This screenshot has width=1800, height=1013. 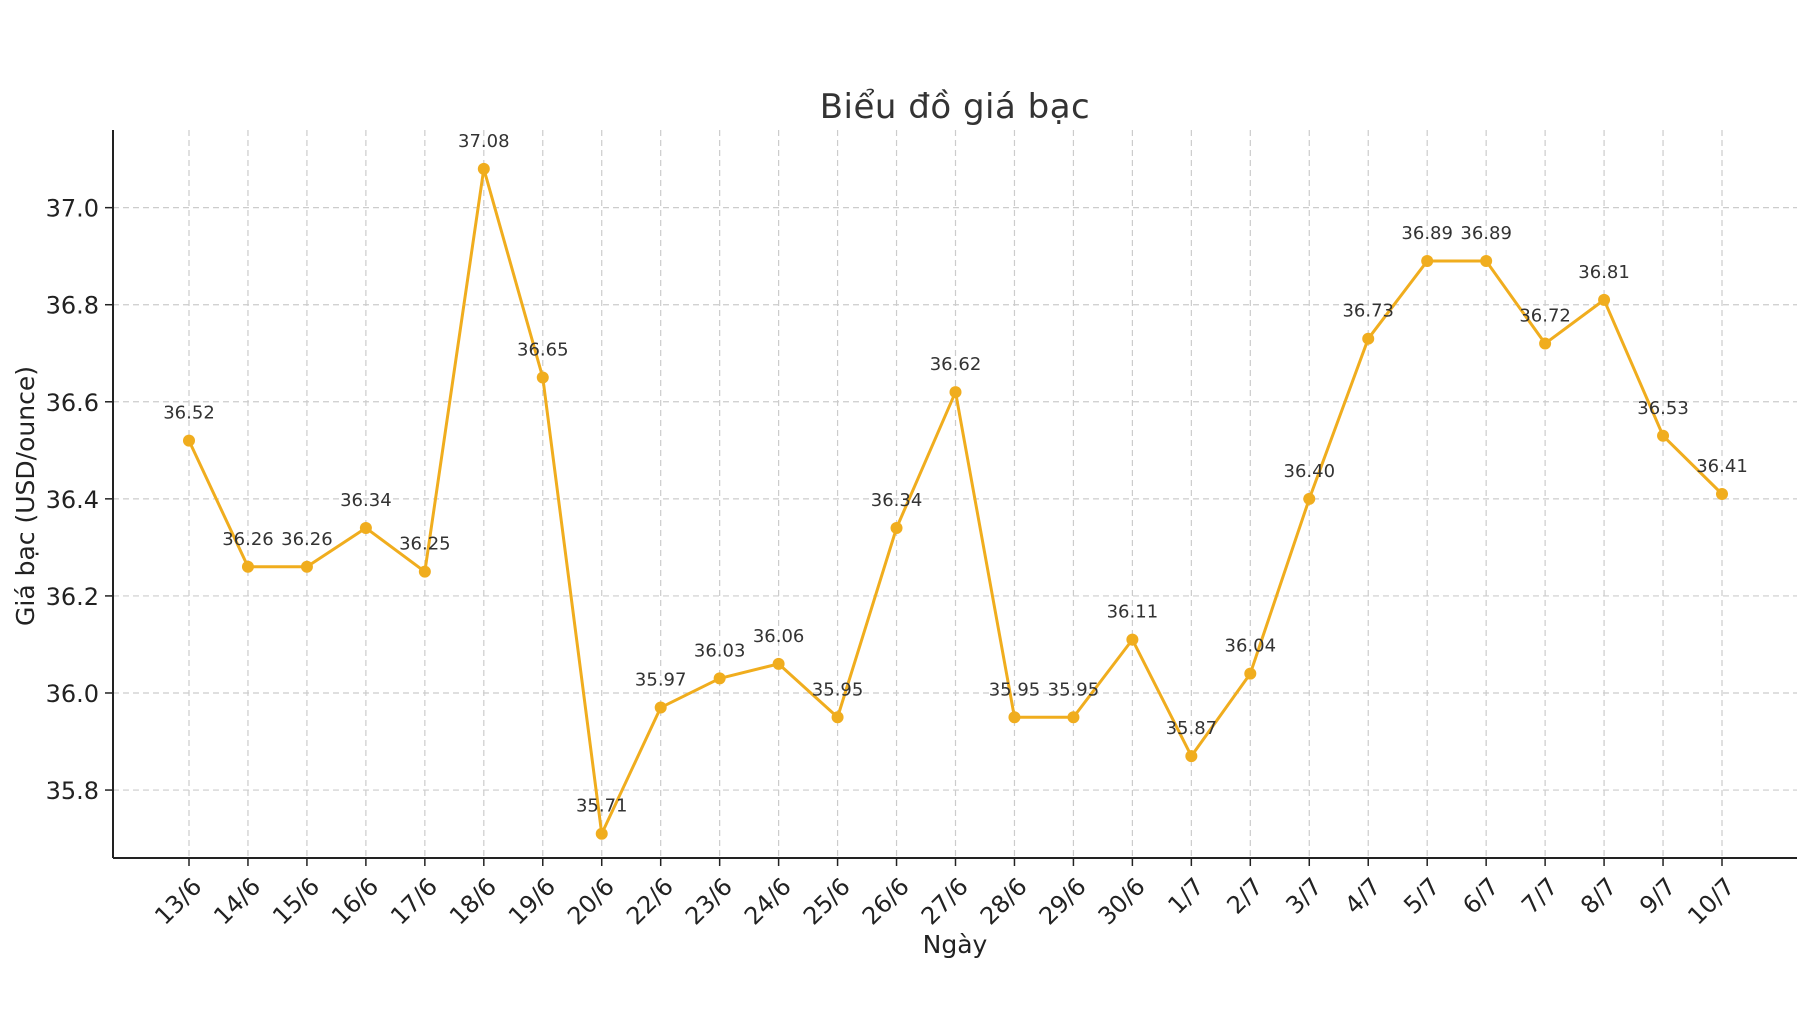 I want to click on data-label: 36.25, so click(x=425, y=544).